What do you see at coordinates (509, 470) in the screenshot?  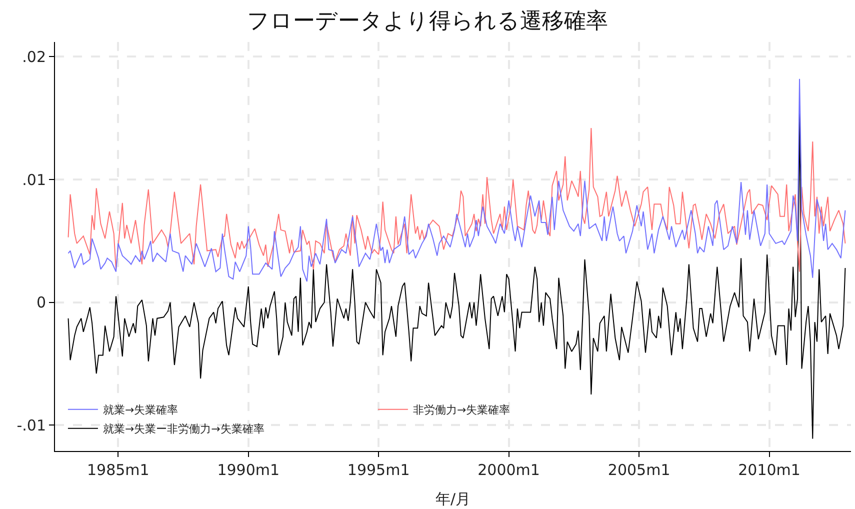 I see `x-tick-label: 2000m1` at bounding box center [509, 470].